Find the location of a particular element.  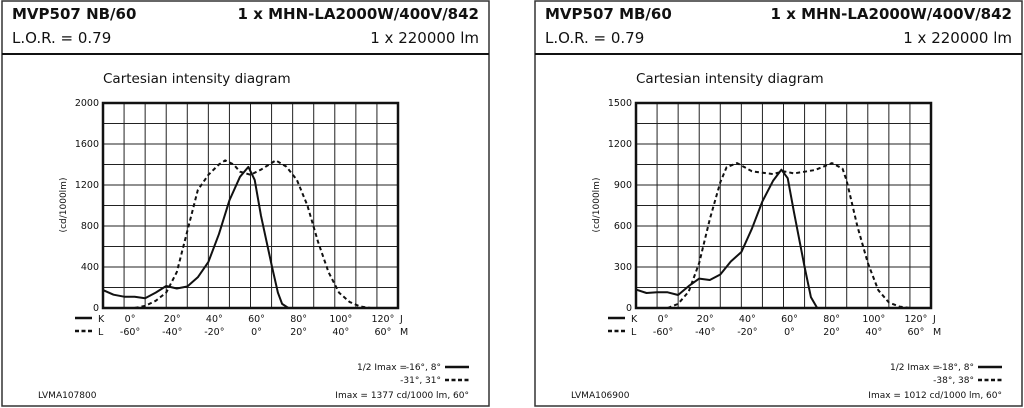

y-tick-label: 1500 is located at coordinates (620, 103).